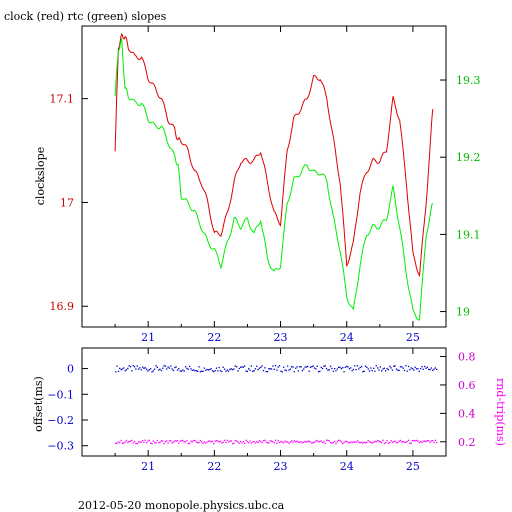 The height and width of the screenshot is (512, 512). Describe the element at coordinates (458, 400) in the screenshot. I see `roundtrip-right-ticks: 0.2 0.4 0.6 0.8` at that location.